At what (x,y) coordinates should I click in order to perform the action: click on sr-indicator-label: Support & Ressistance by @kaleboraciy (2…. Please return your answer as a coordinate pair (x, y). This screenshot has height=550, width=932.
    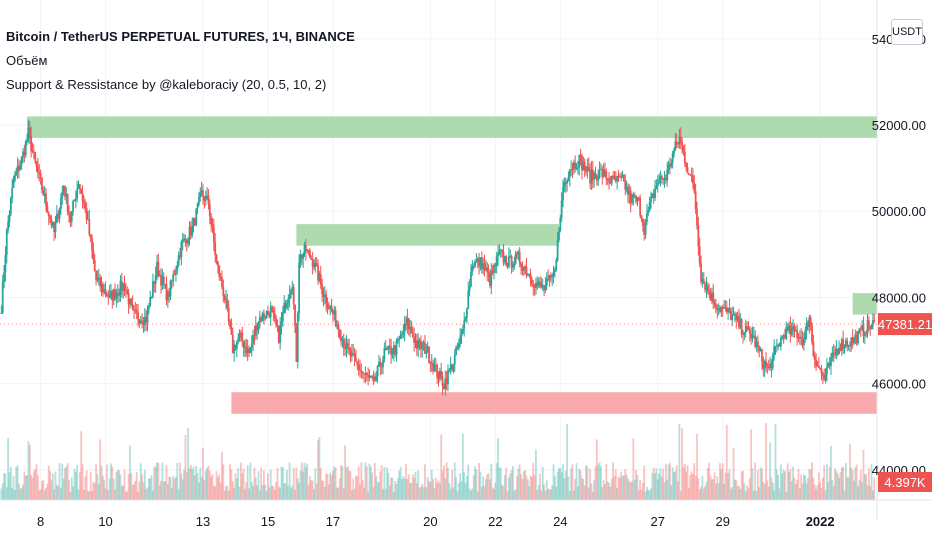
    Looking at the image, I should click on (166, 84).